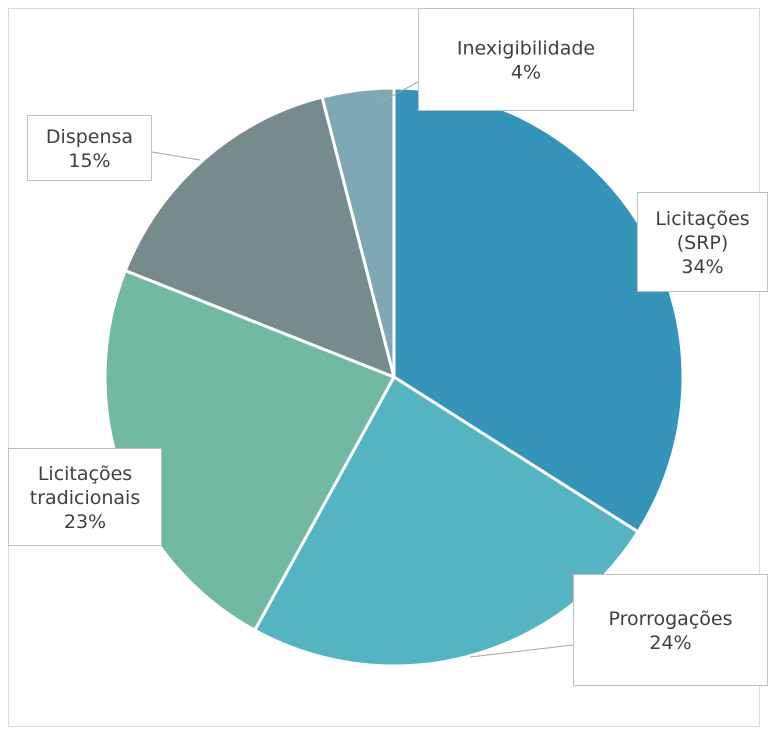  Describe the element at coordinates (670, 643) in the screenshot. I see `data-label-text: 24%` at that location.